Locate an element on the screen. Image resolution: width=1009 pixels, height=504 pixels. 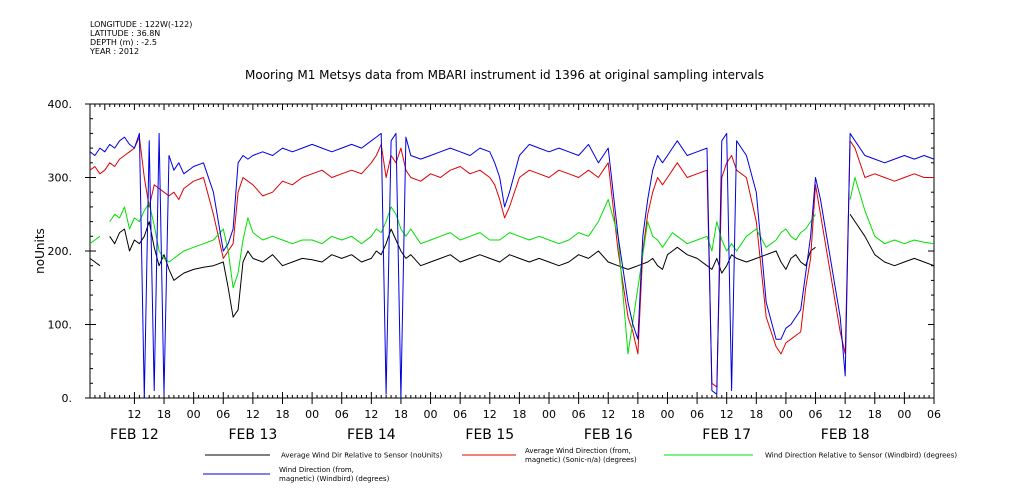
x-day-label: FEB 15 is located at coordinates (489, 435).